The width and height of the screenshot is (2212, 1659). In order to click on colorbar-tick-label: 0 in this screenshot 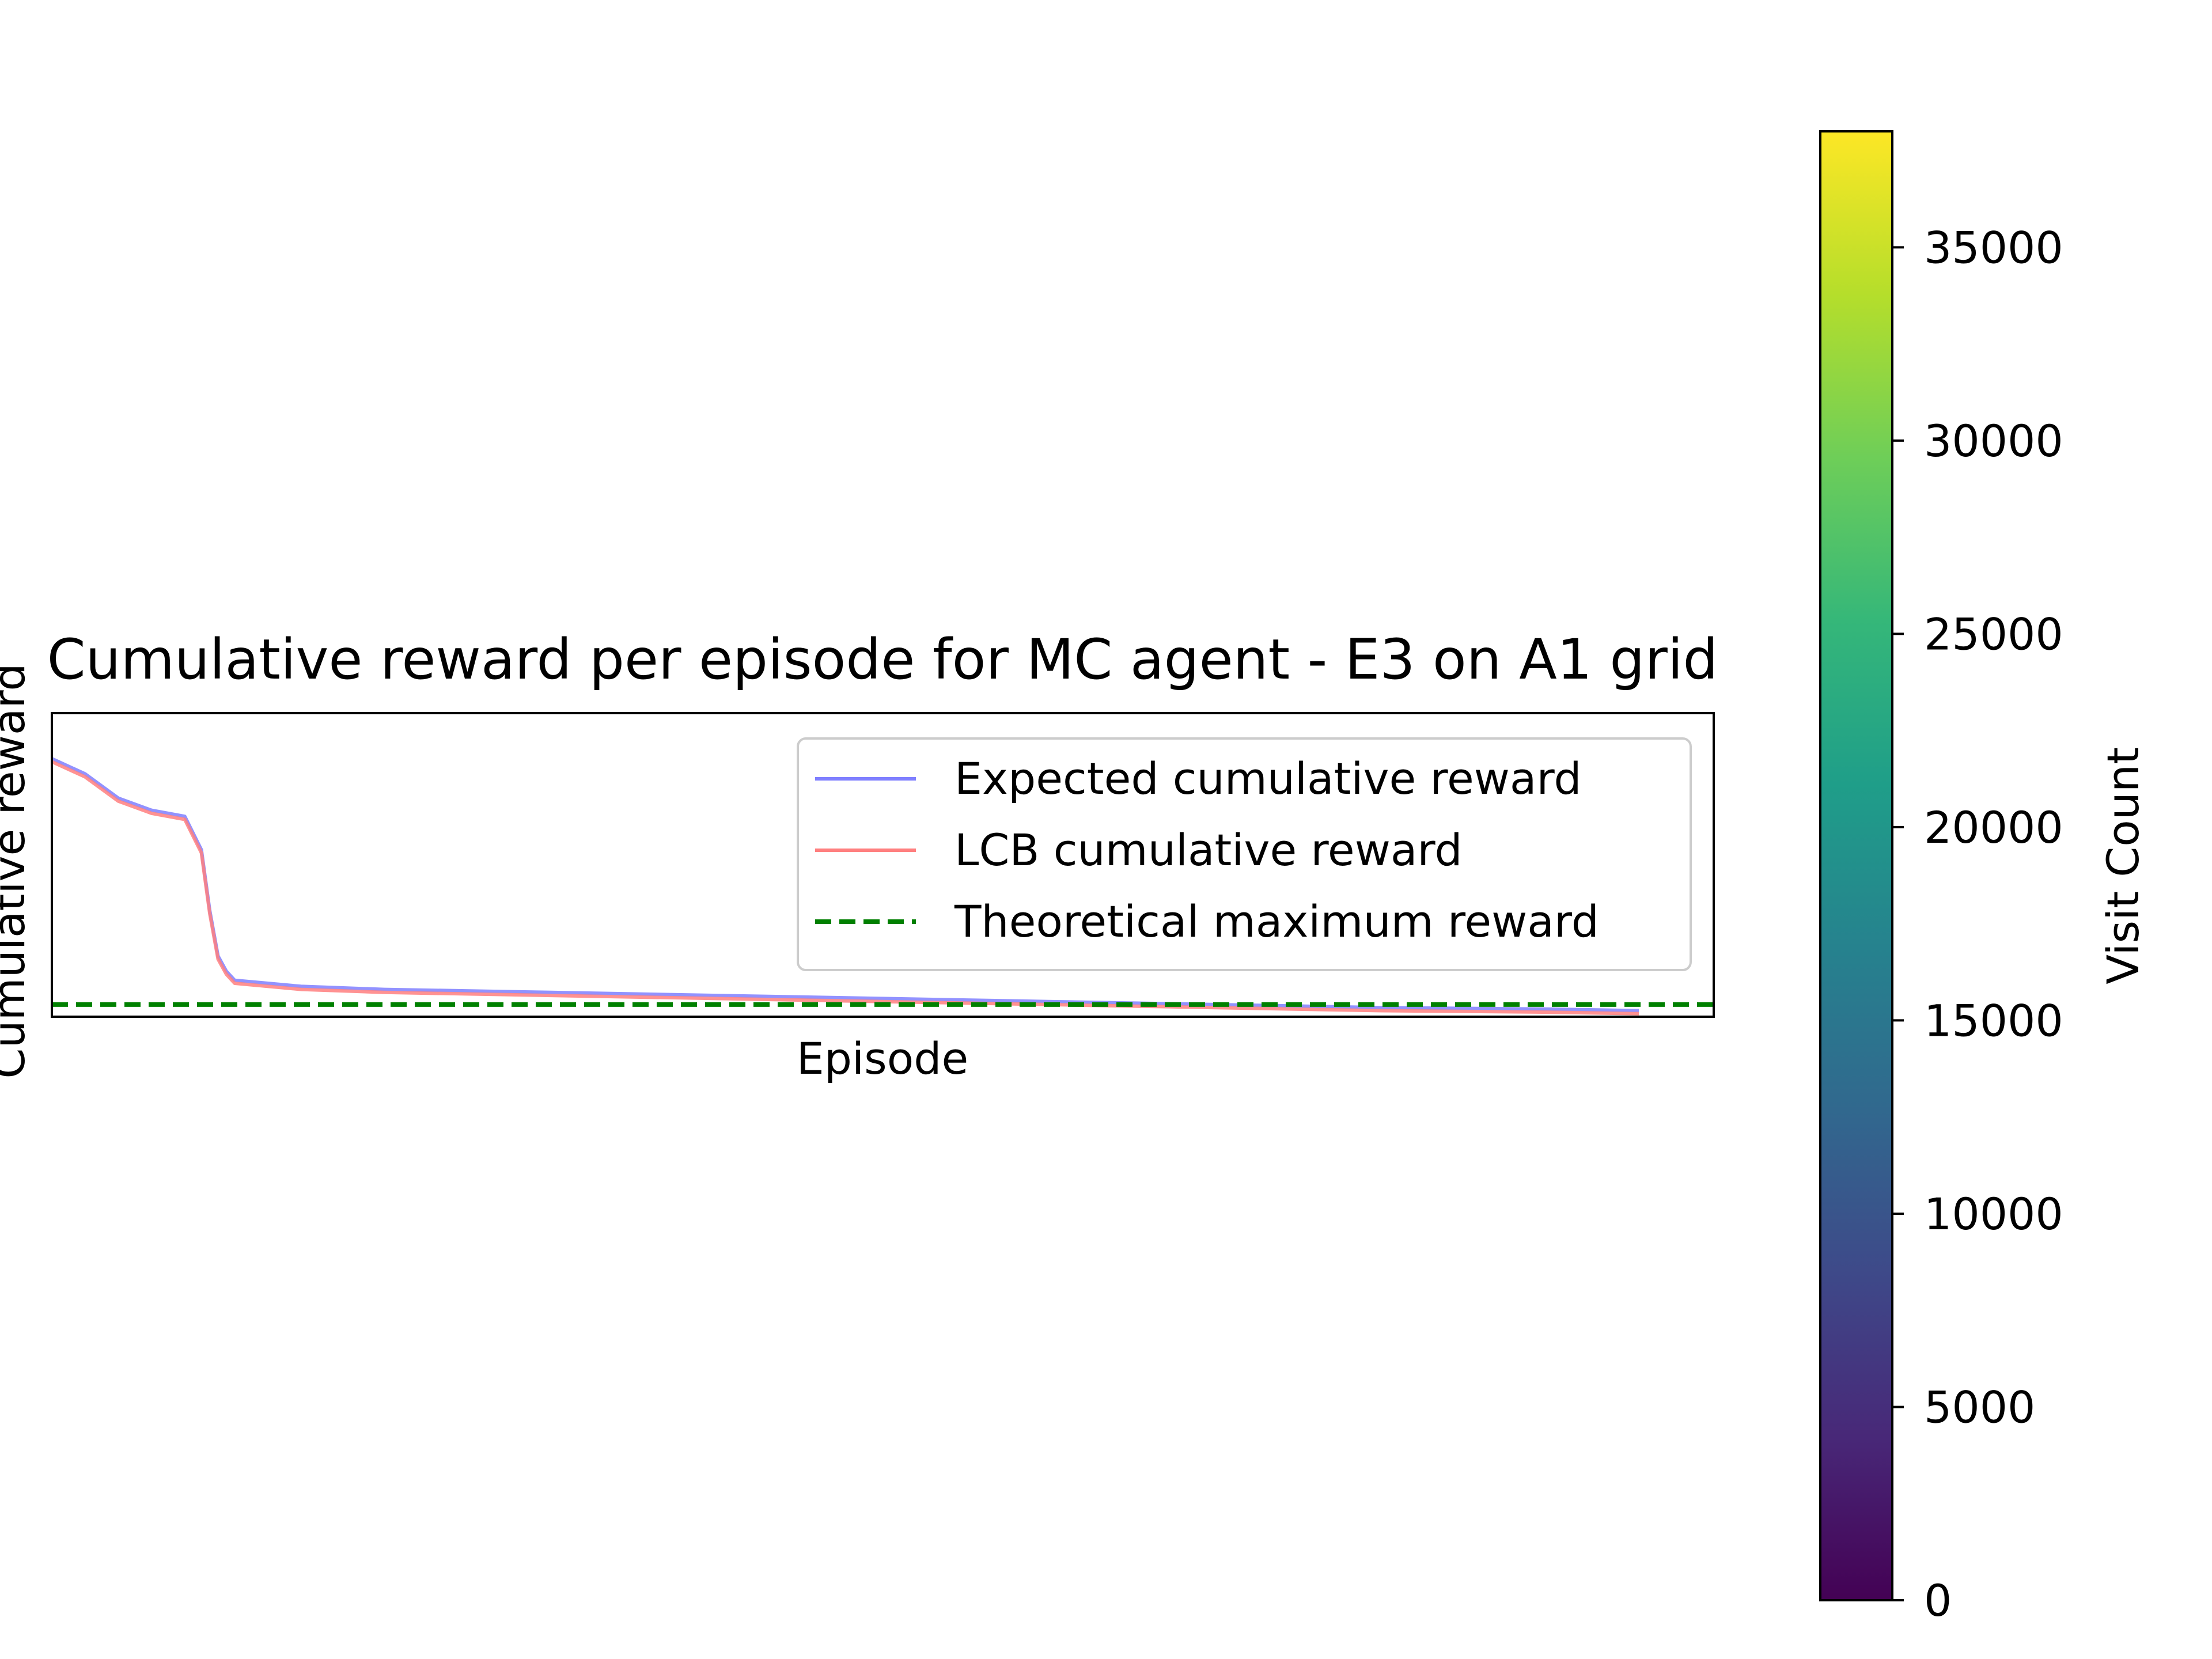, I will do `click(1938, 1600)`.